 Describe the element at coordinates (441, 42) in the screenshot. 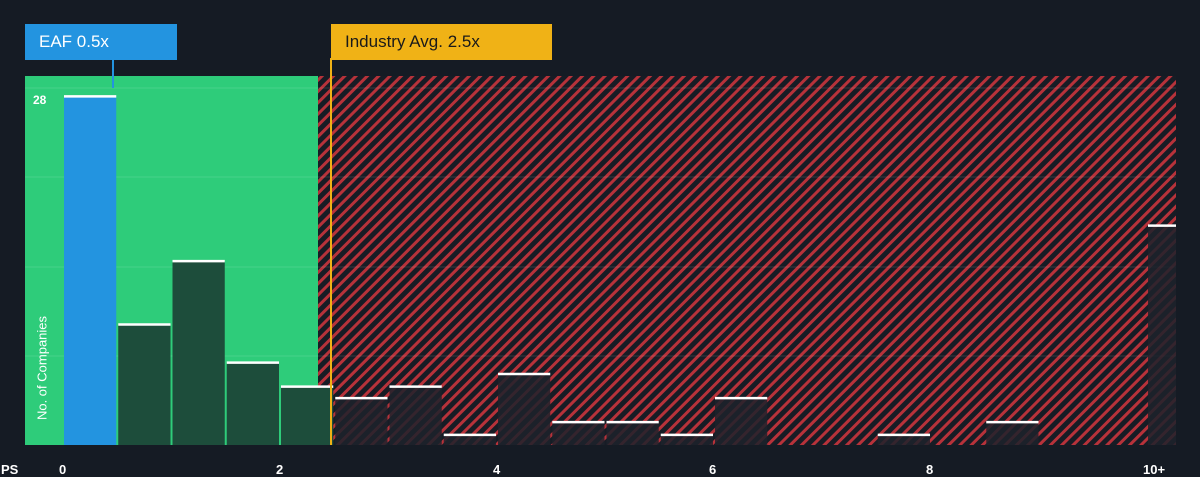

I see `industry-average-callout: Industry Avg. 2.5x` at that location.